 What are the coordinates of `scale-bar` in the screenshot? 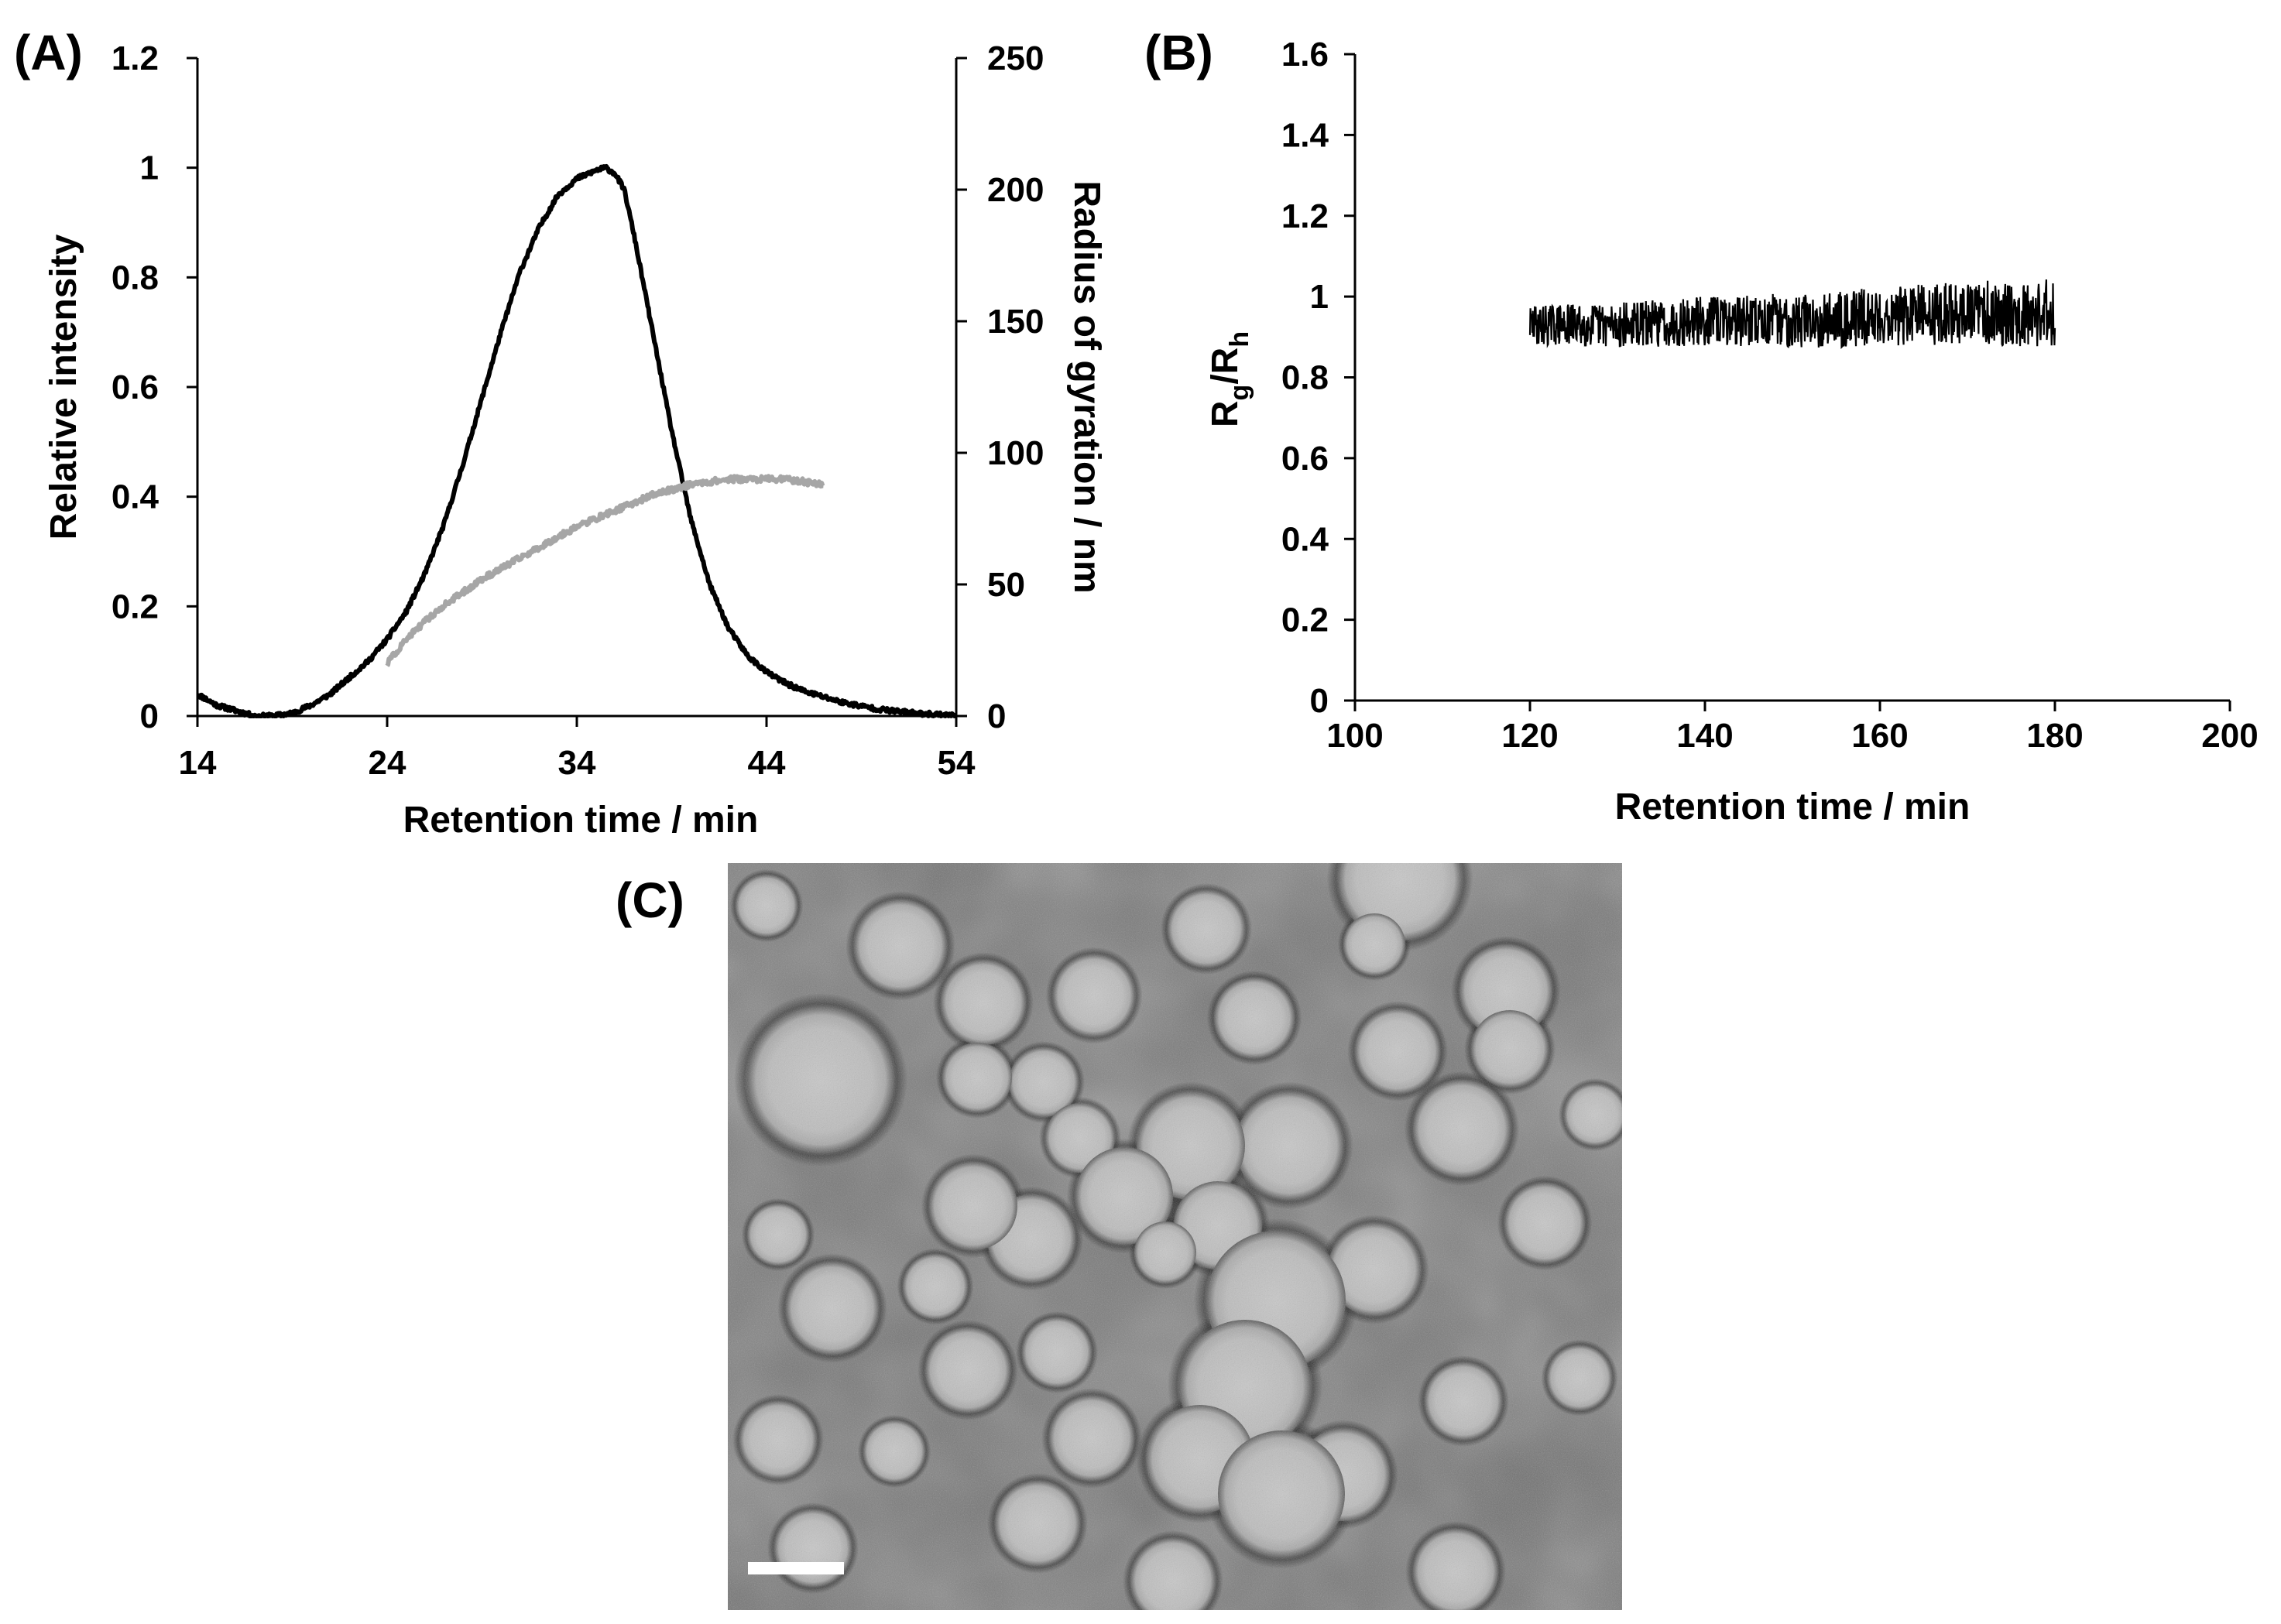 It's located at (796, 1568).